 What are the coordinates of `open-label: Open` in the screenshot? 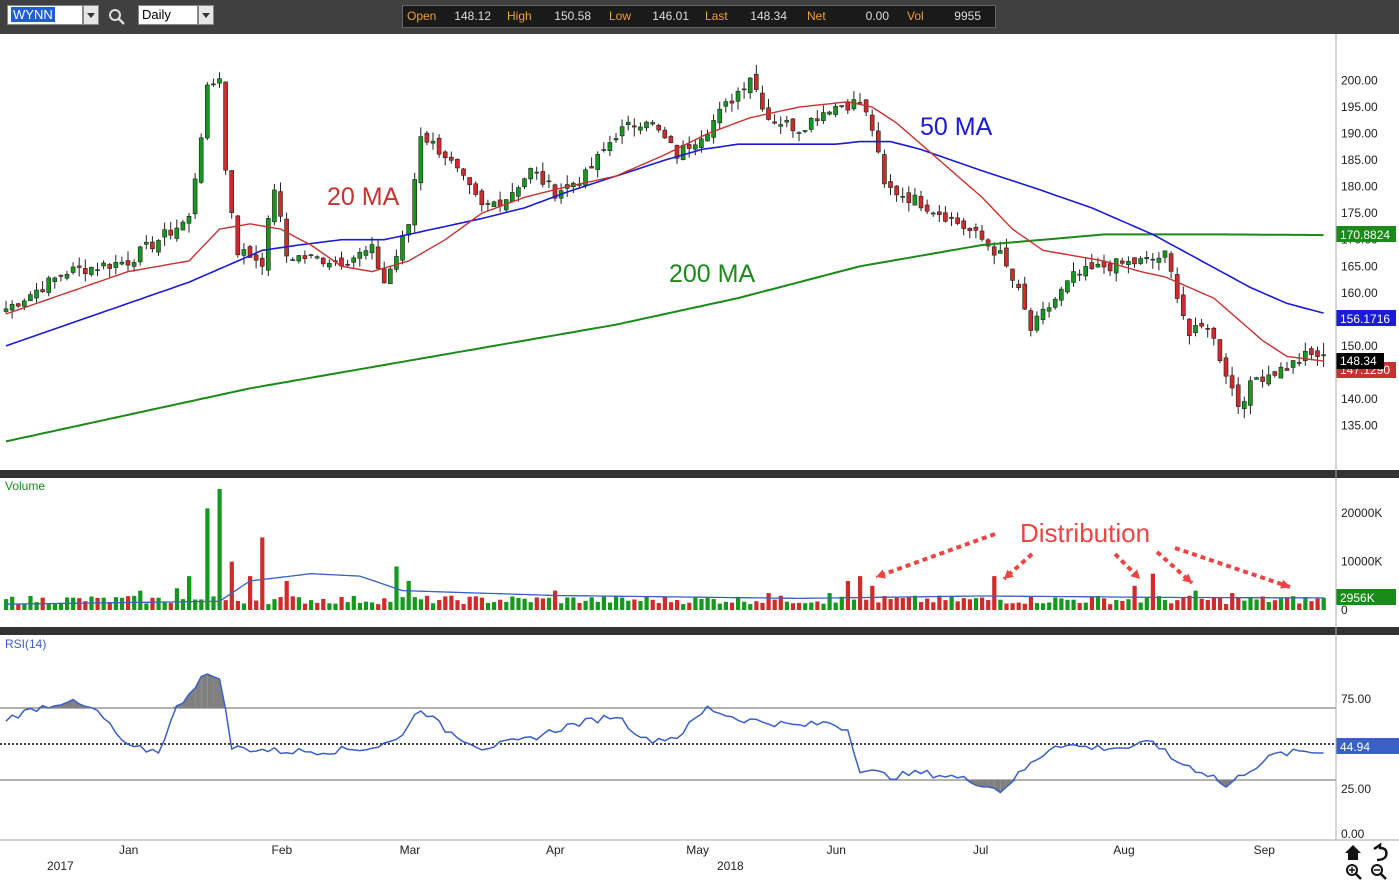 It's located at (422, 16).